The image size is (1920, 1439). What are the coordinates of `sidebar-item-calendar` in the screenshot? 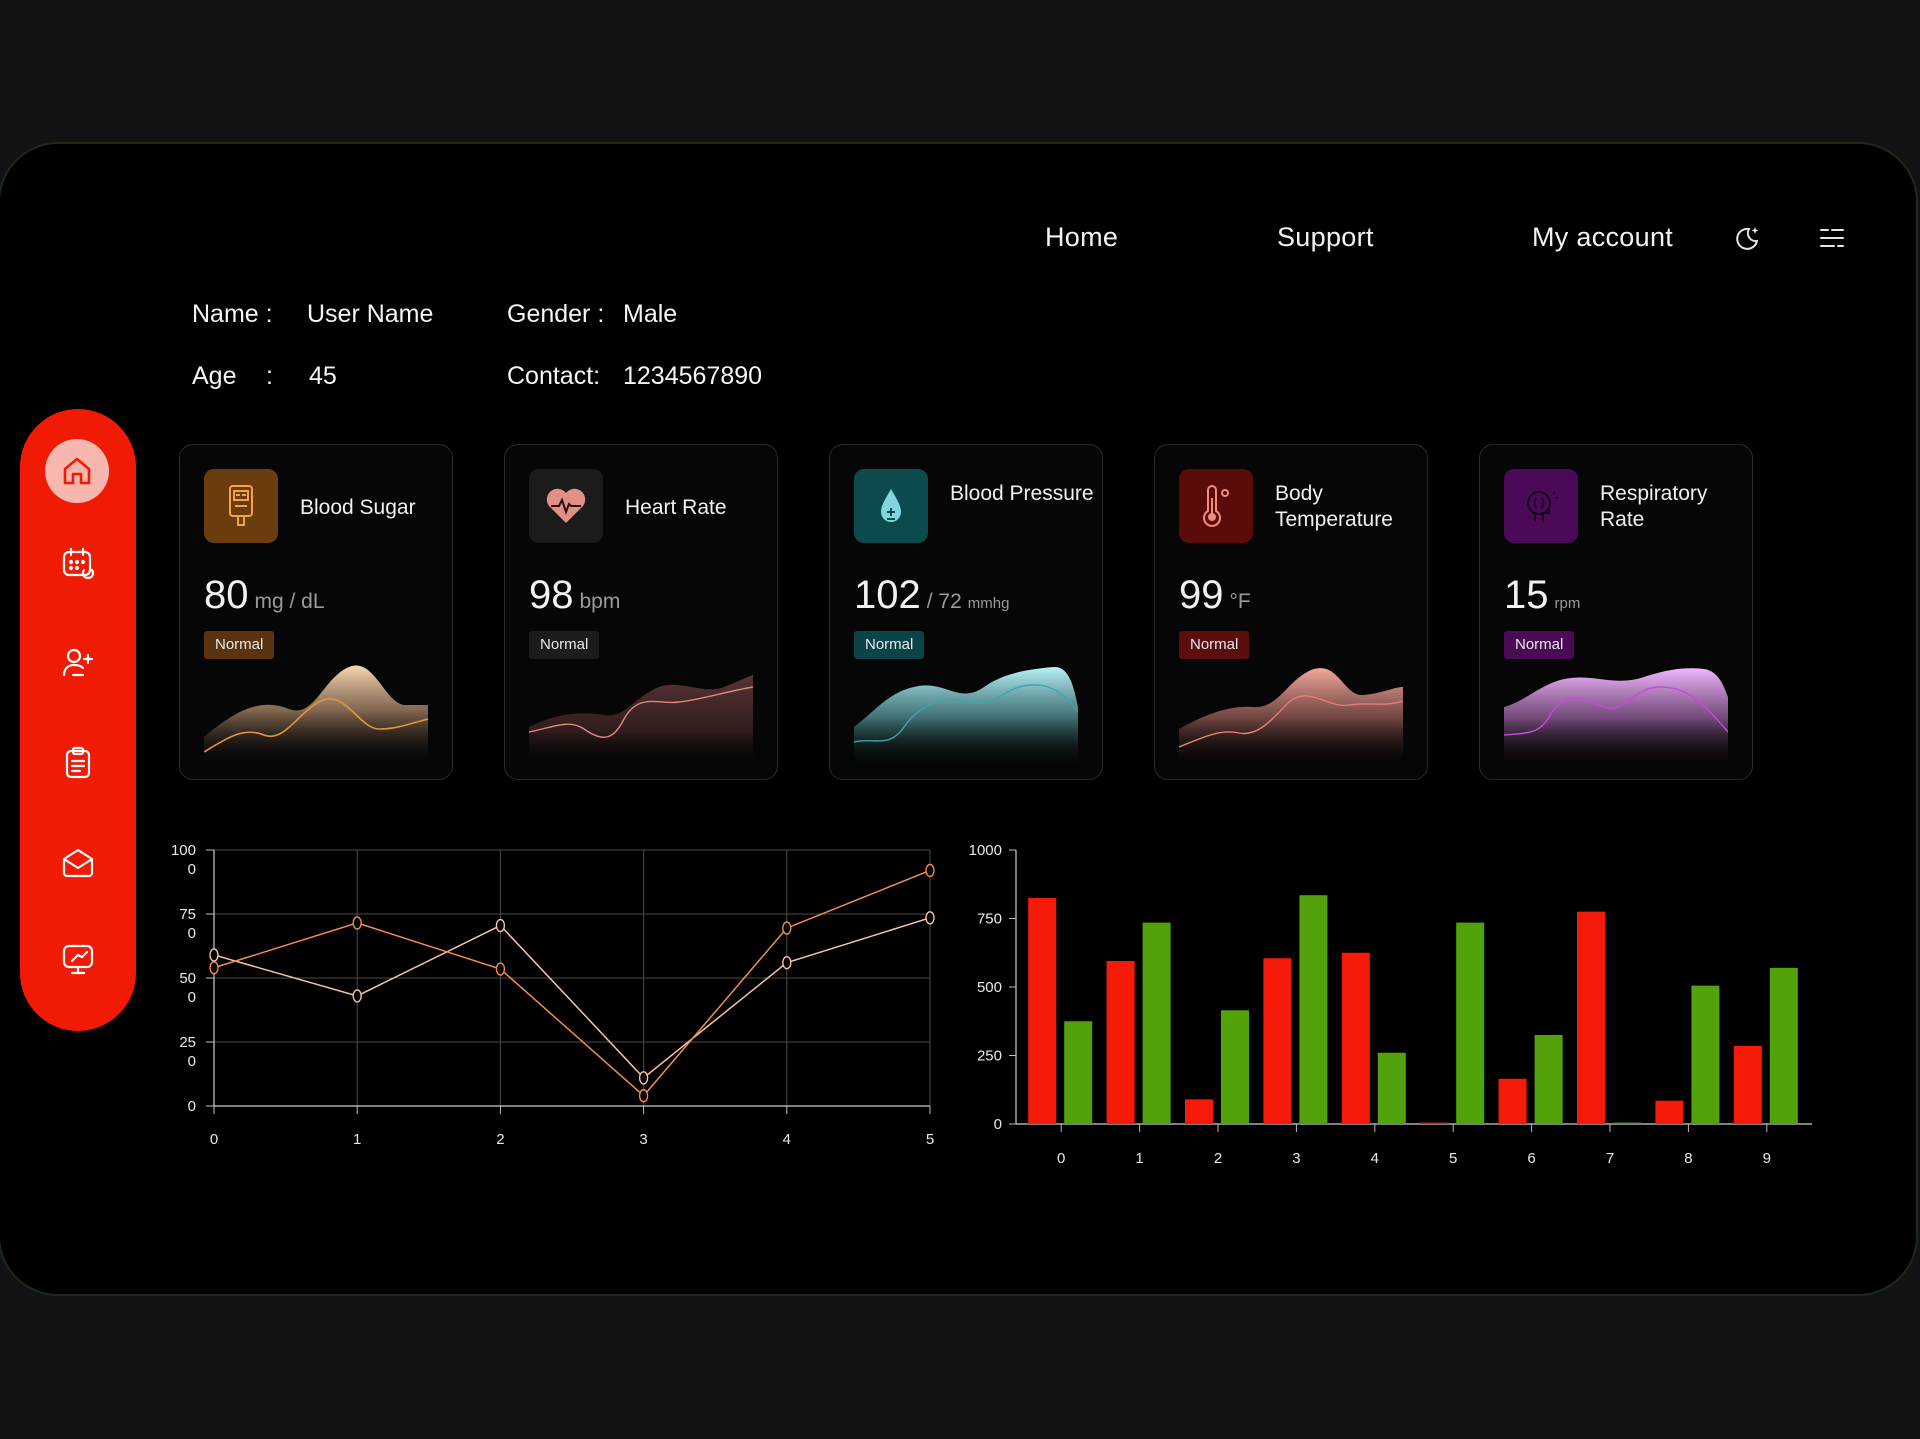 It's located at (78, 563).